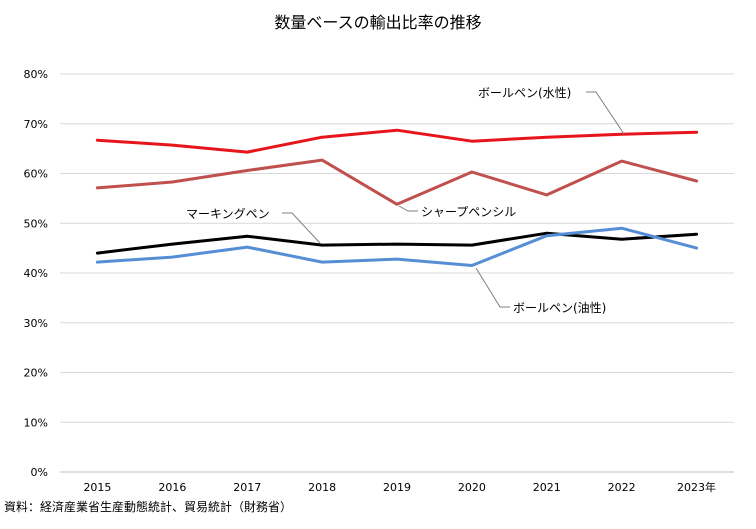 This screenshot has width=756, height=529. I want to click on y-tick-label: 0%, so click(39, 472).